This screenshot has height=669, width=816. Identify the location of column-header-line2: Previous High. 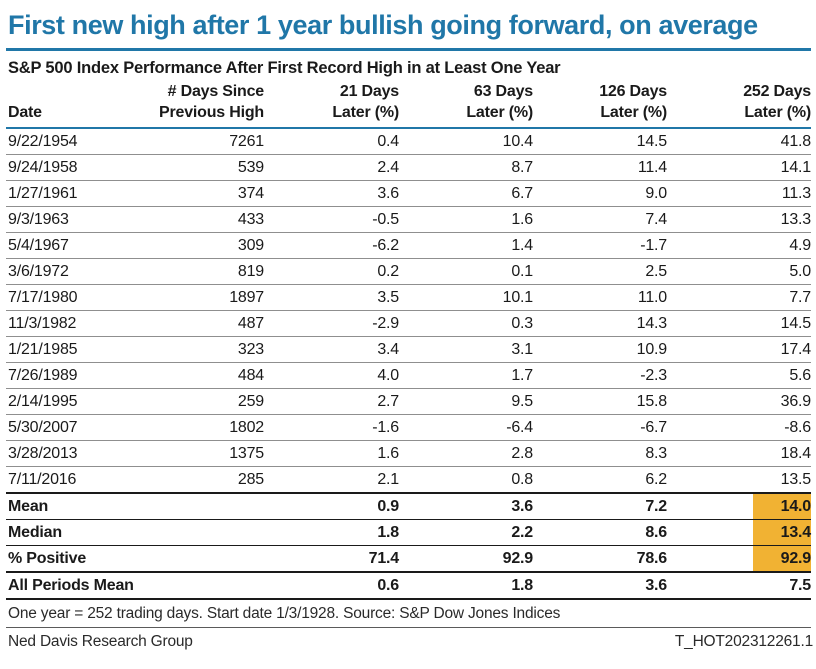
(211, 112).